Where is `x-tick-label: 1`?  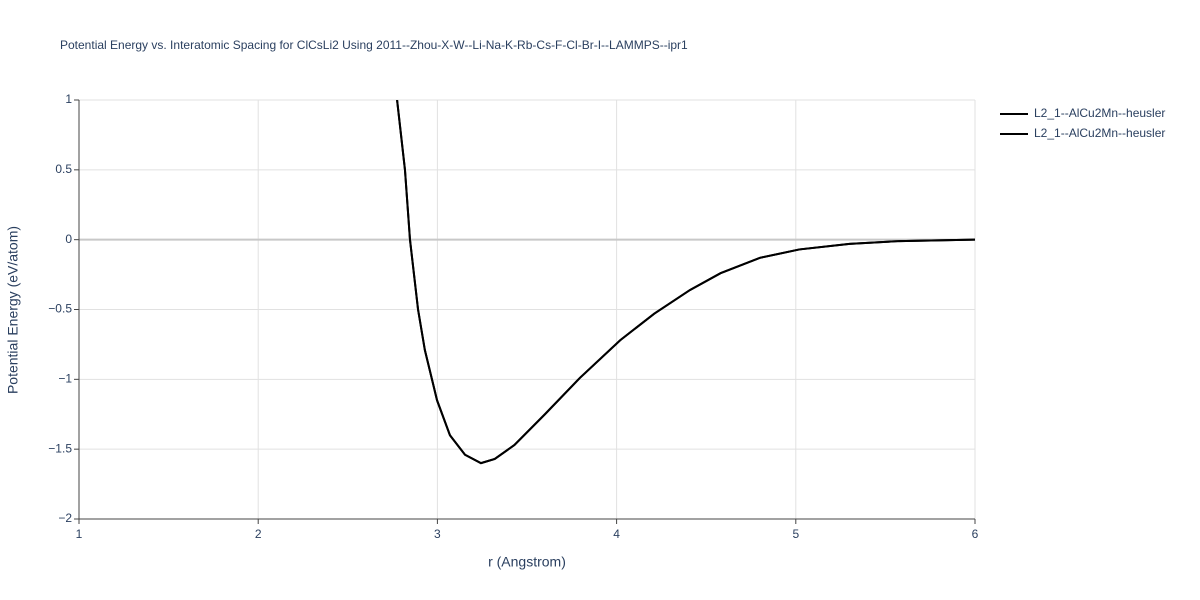 x-tick-label: 1 is located at coordinates (79, 534).